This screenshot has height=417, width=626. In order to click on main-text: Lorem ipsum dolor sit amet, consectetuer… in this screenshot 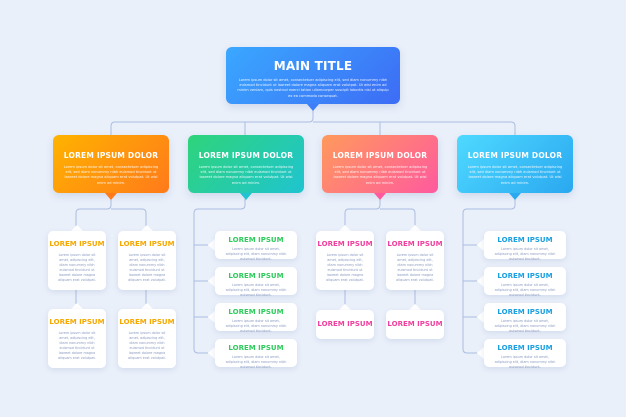, I will do `click(313, 88)`.